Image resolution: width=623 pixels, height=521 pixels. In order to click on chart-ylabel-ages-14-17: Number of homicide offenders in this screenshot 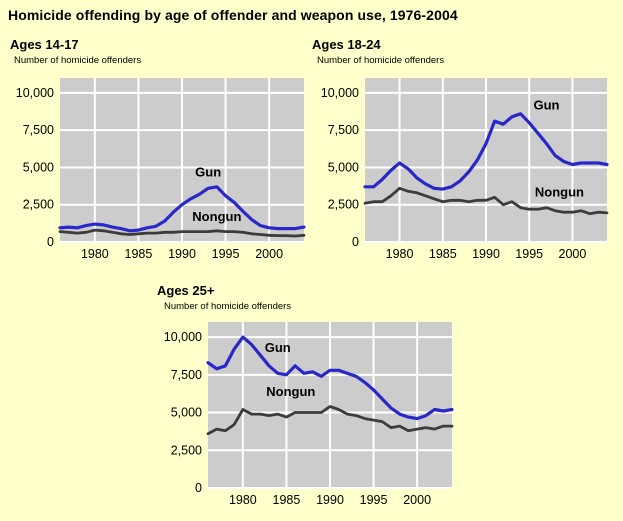, I will do `click(78, 60)`.